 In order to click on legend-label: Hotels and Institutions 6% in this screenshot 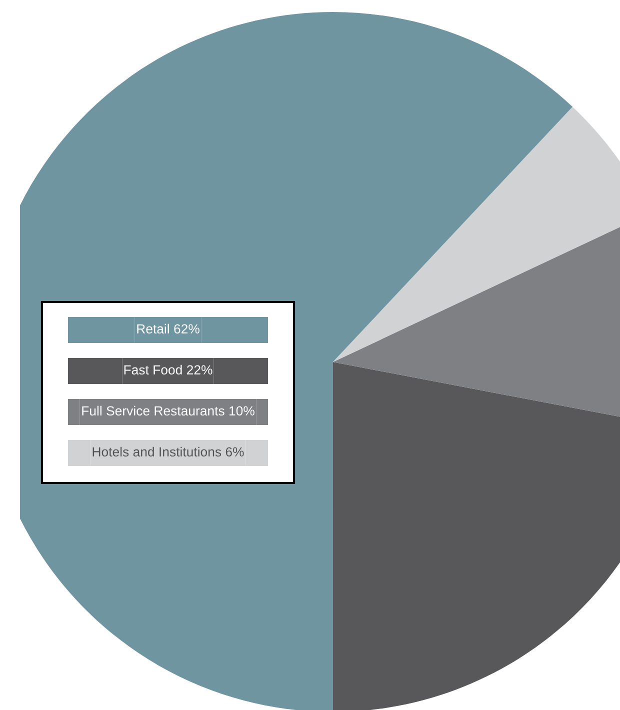, I will do `click(168, 451)`.